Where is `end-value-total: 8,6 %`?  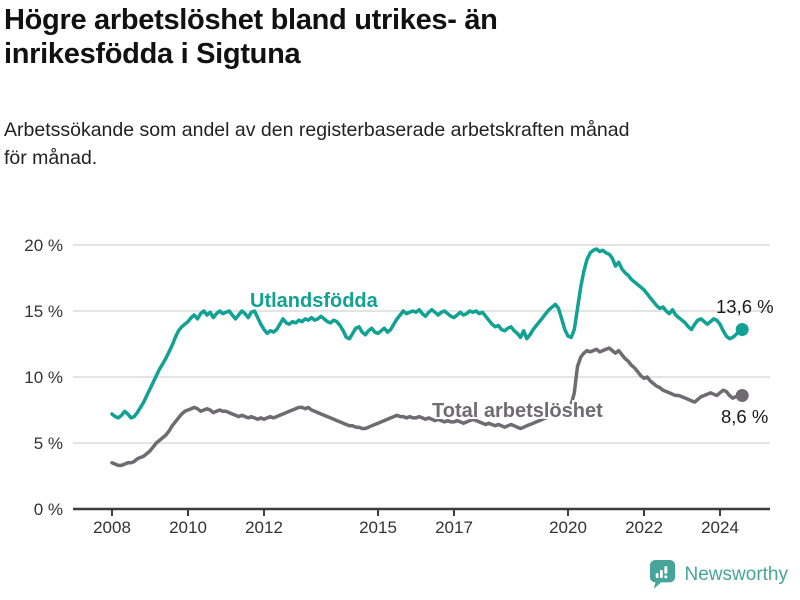 end-value-total: 8,6 % is located at coordinates (745, 416).